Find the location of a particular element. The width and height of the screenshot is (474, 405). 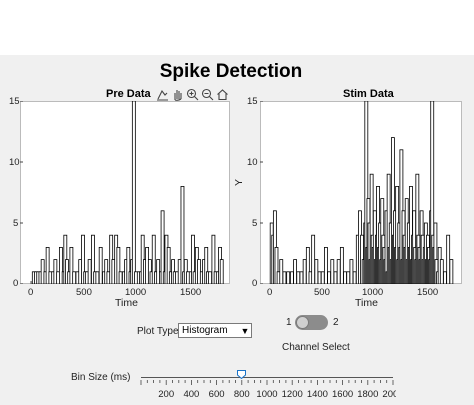

page-title: Spike Detection is located at coordinates (231, 71).